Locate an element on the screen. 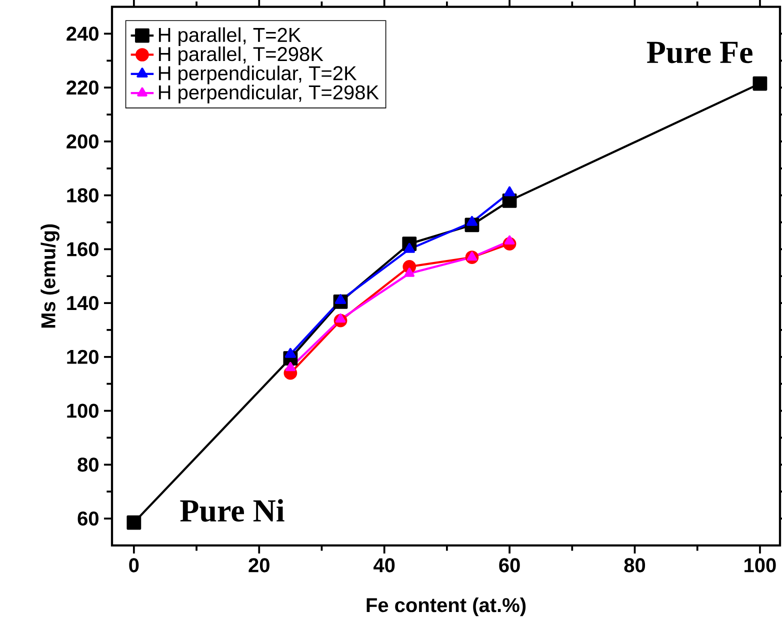  x-tick-label: 60 is located at coordinates (509, 565).